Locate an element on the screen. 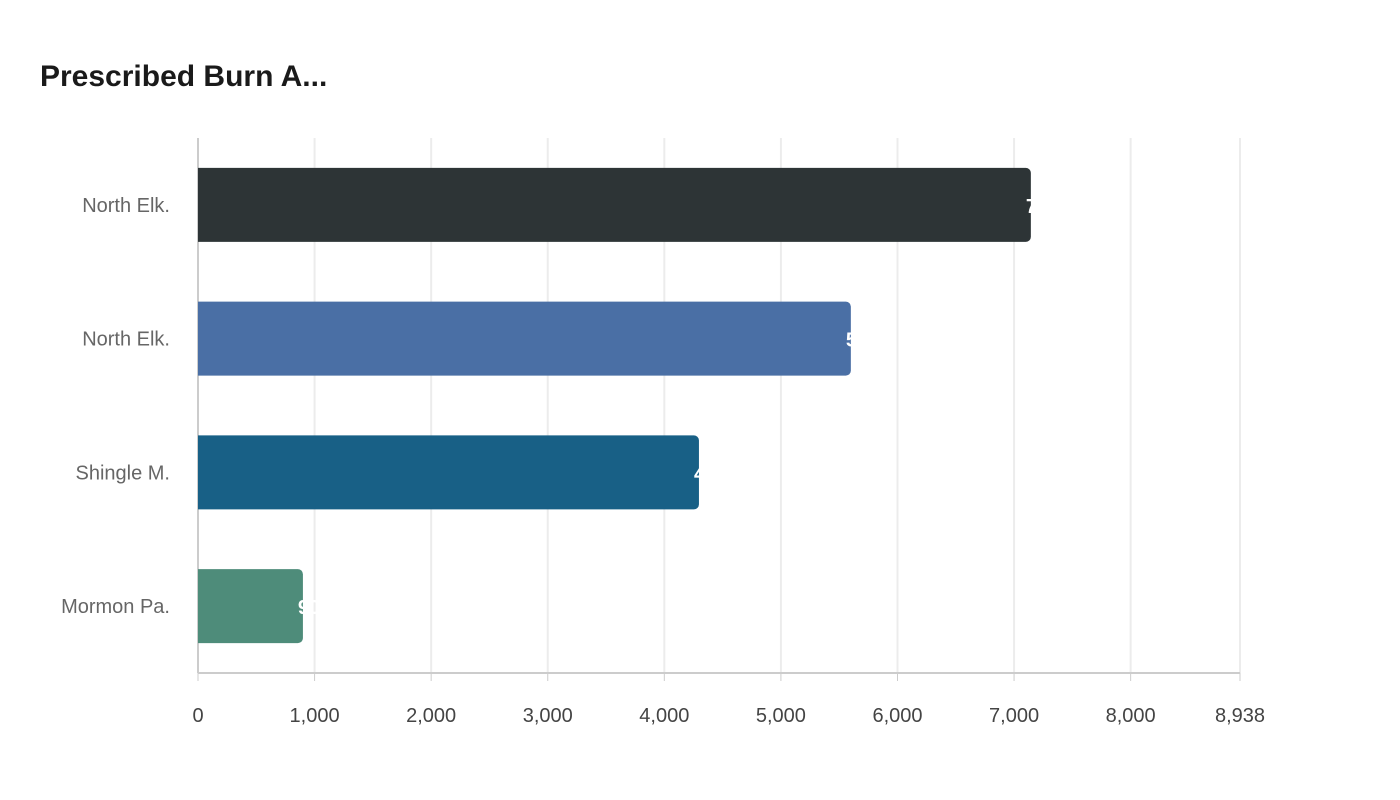 The height and width of the screenshot is (800, 1400). x-tick-label: 1,000 is located at coordinates (315, 716).